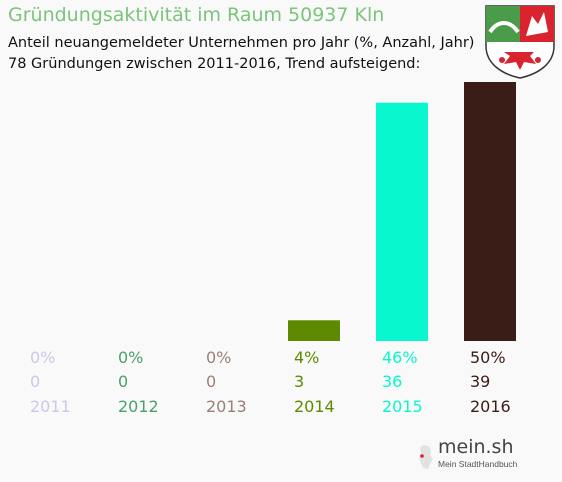 The image size is (562, 482). I want to click on chart-title: Gründungsaktivität im Raum 50937 Kln, so click(196, 15).